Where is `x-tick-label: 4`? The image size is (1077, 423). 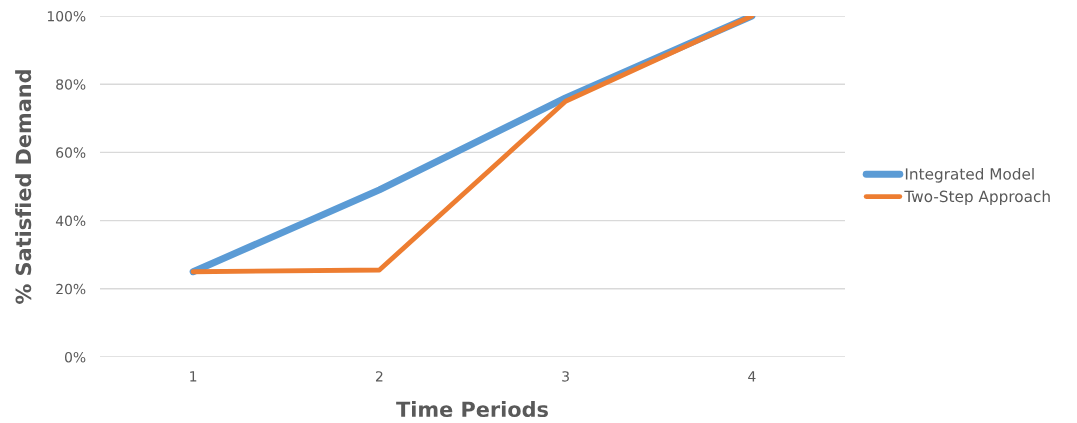 x-tick-label: 4 is located at coordinates (752, 376).